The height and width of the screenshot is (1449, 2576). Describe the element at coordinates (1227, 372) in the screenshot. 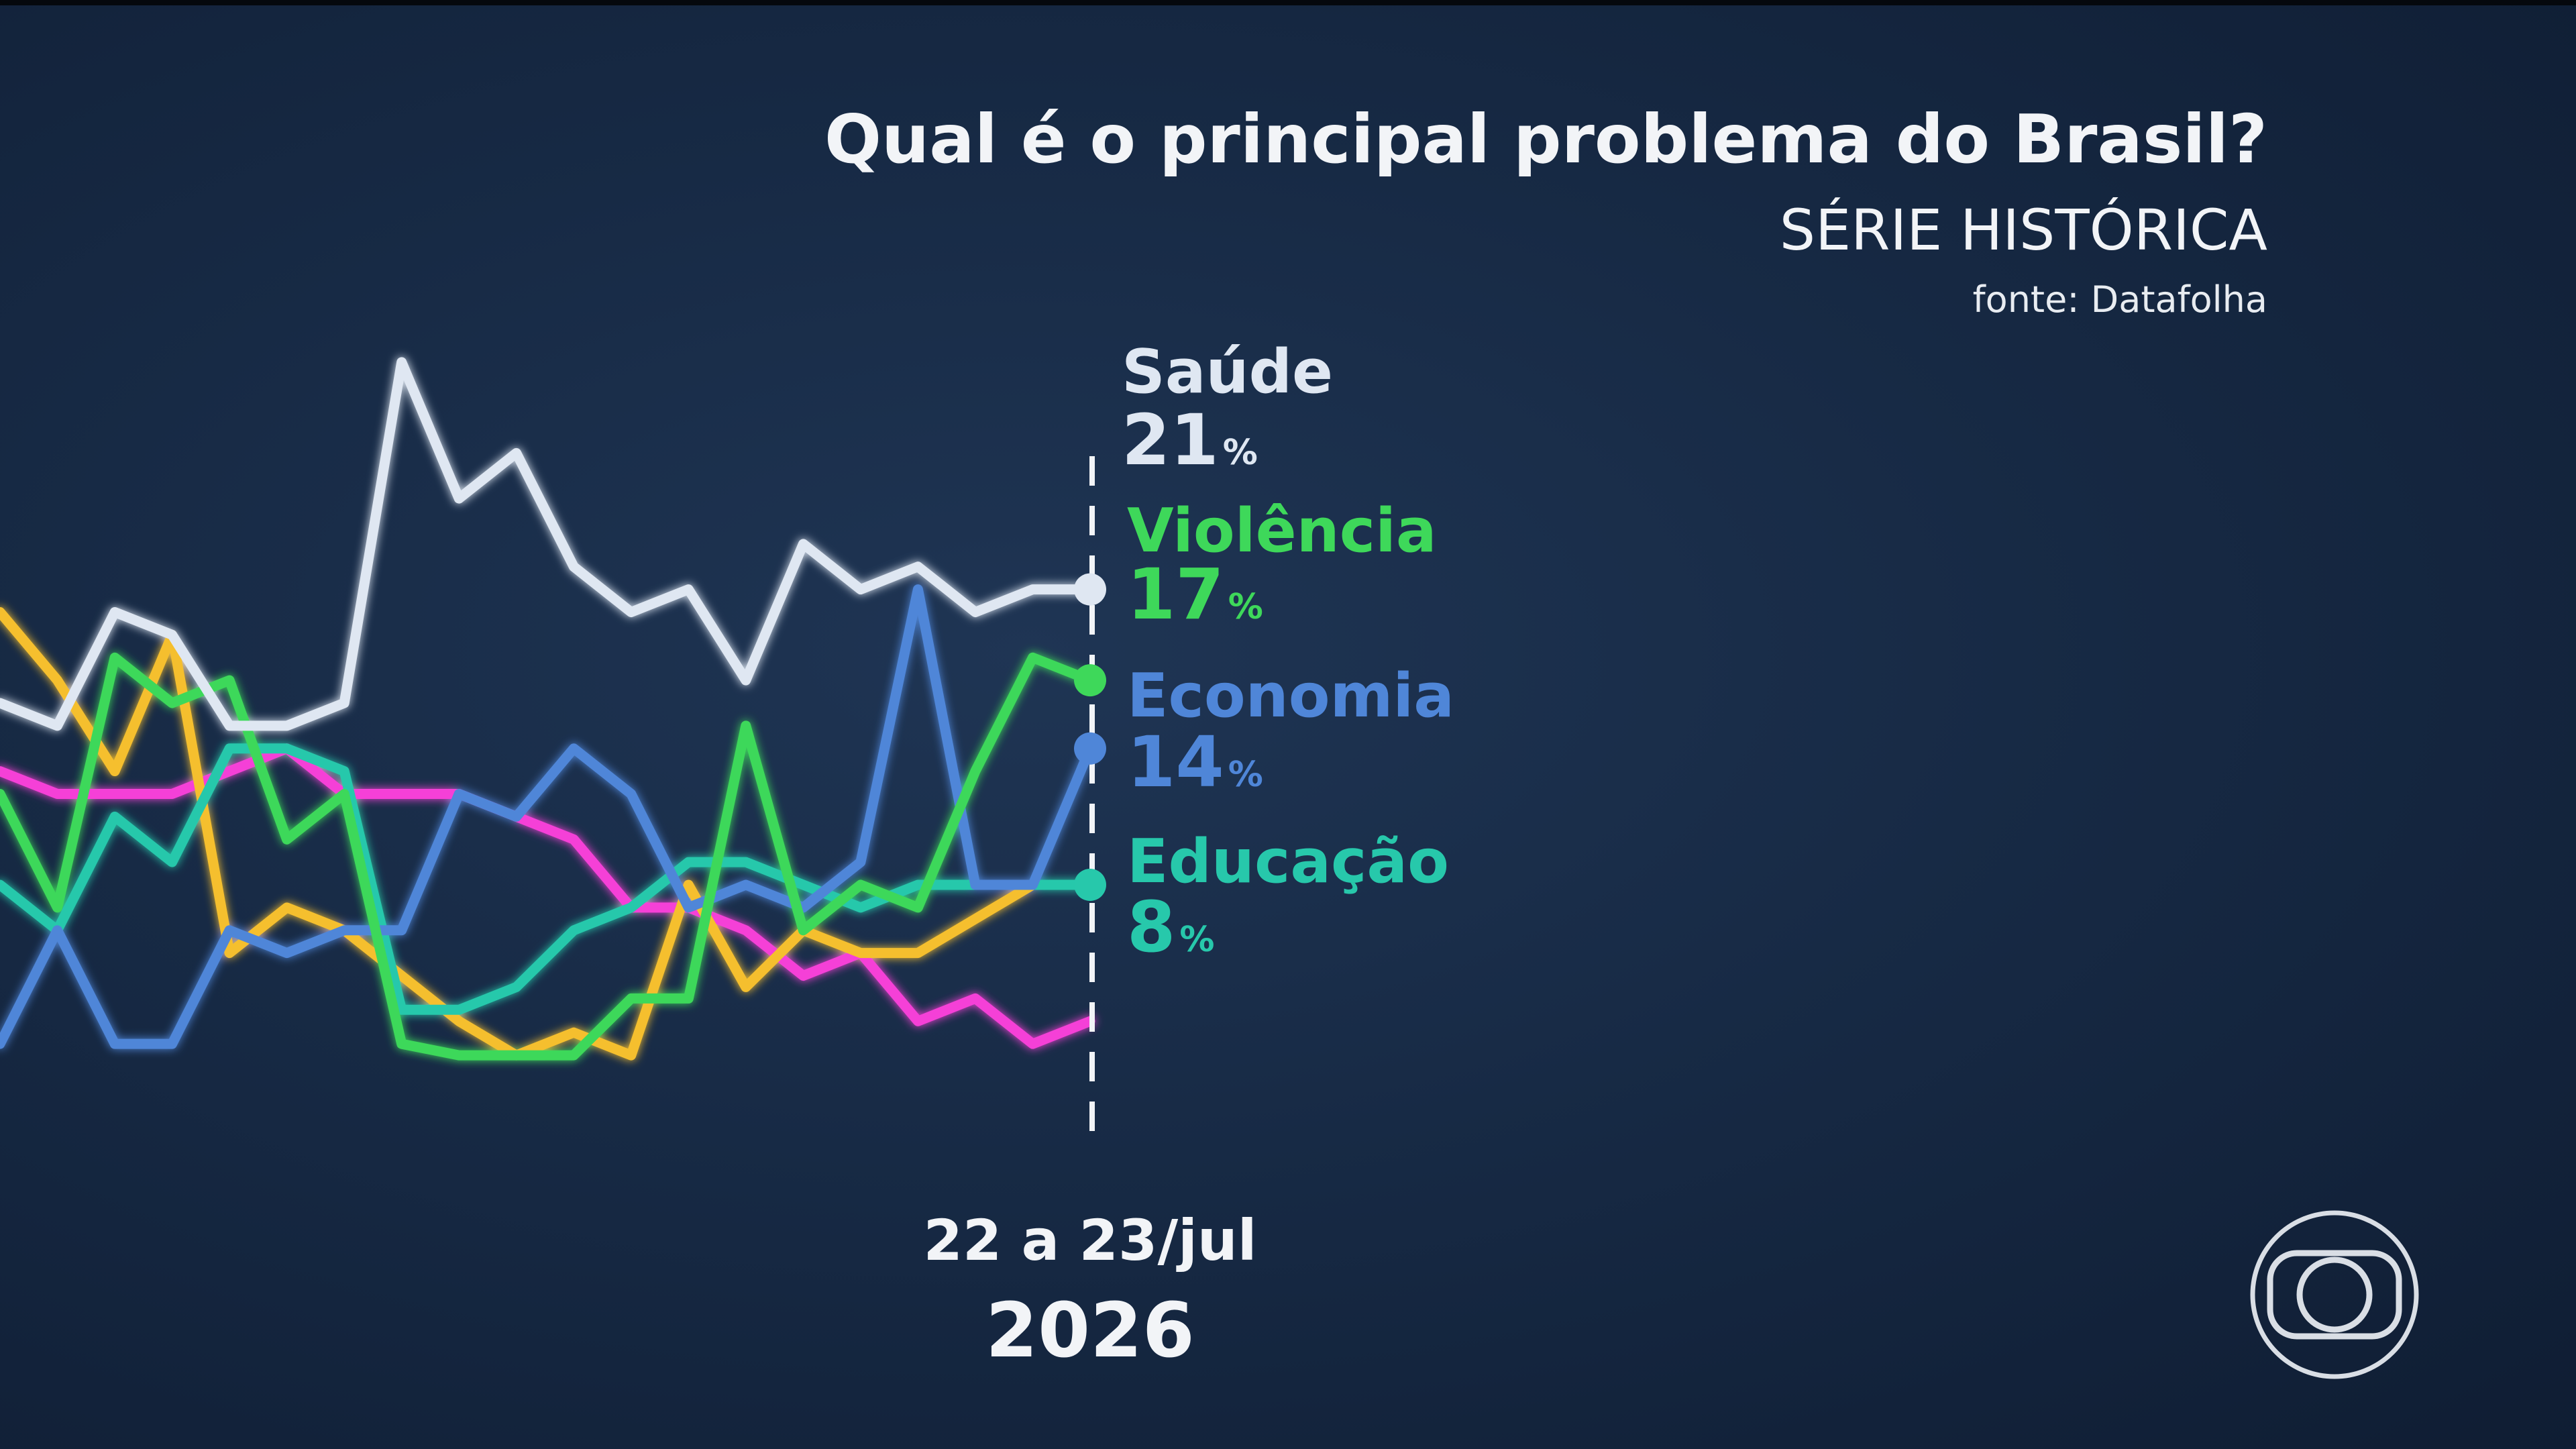

I see `series-name-label: Saúde` at that location.